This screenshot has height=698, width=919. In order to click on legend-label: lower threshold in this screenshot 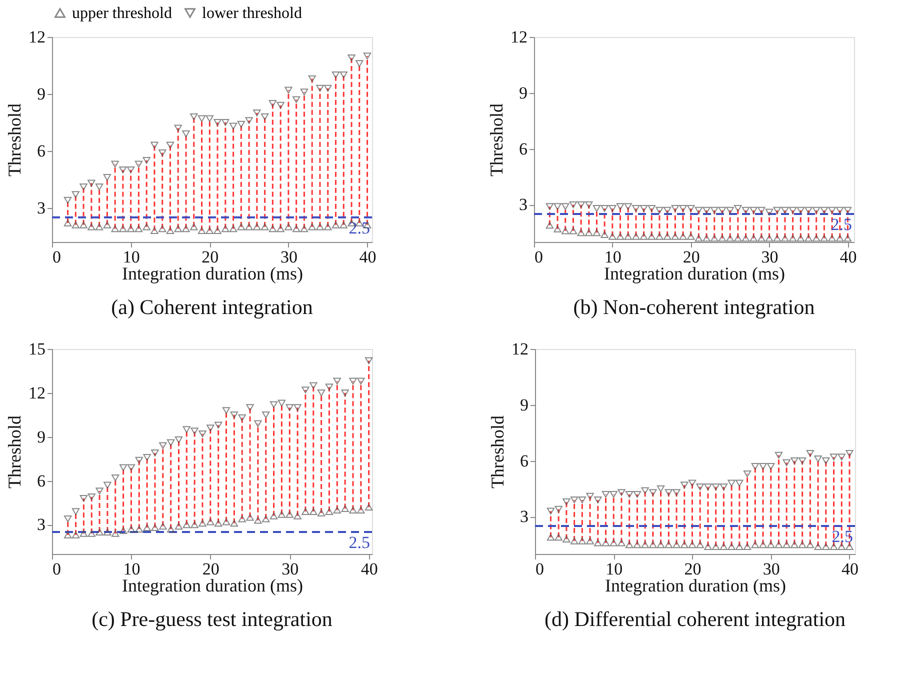, I will do `click(252, 13)`.